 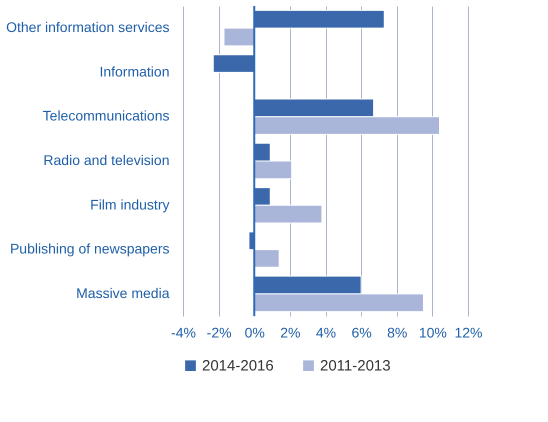 What do you see at coordinates (90, 248) in the screenshot?
I see `y-tick-label: Publishing of newspapers` at bounding box center [90, 248].